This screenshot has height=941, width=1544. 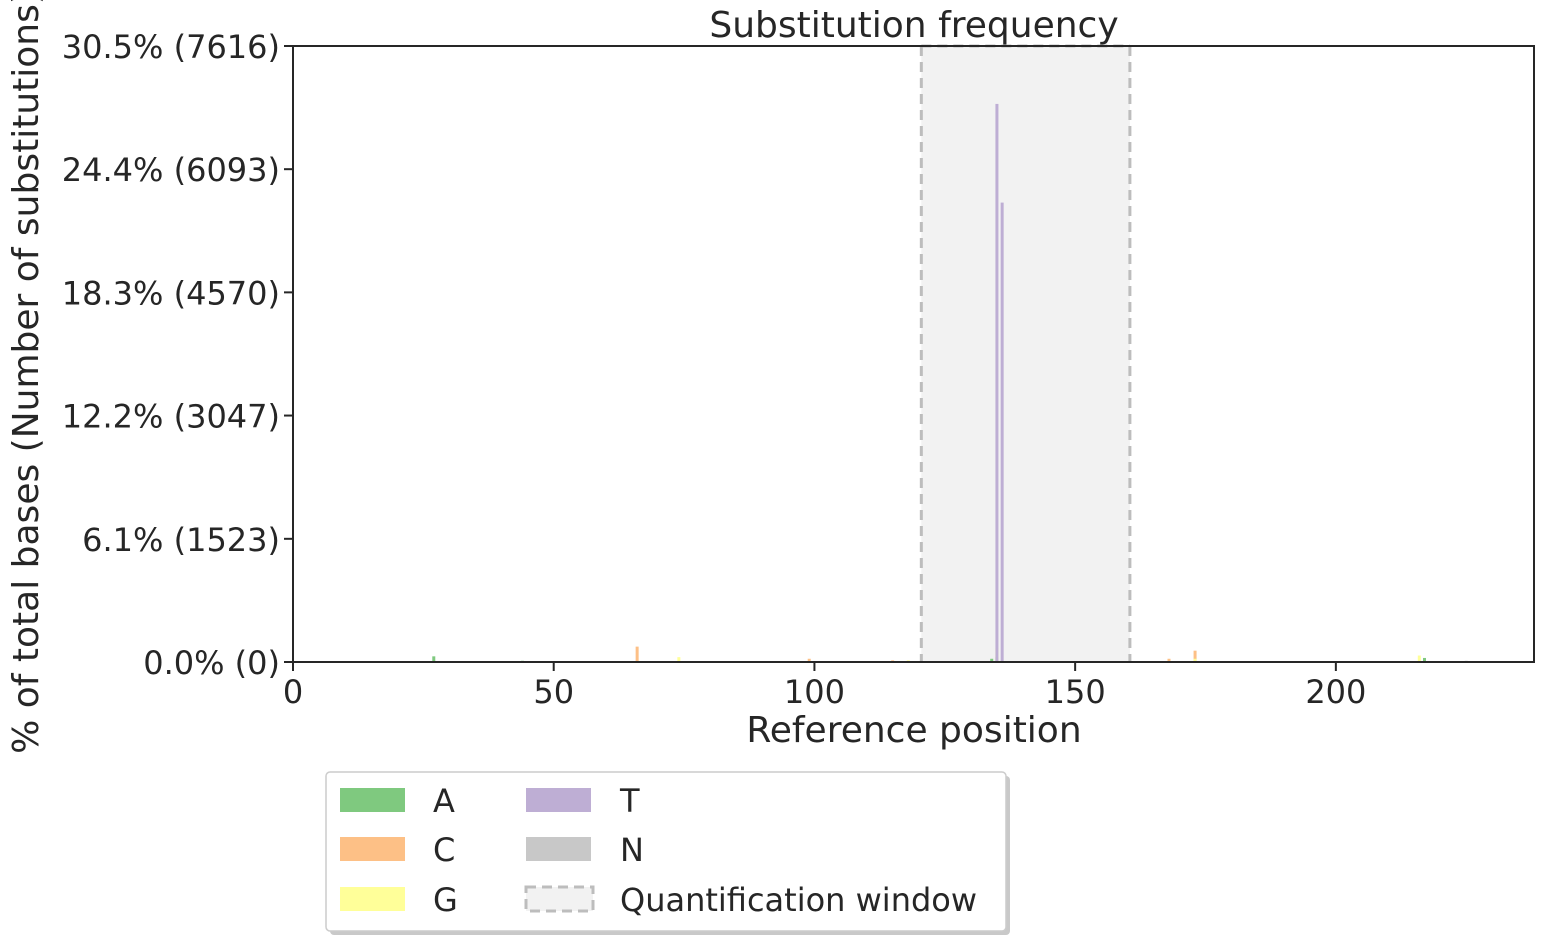 I want to click on x-axis: 0 50 100 150 200, so click(x=824, y=686).